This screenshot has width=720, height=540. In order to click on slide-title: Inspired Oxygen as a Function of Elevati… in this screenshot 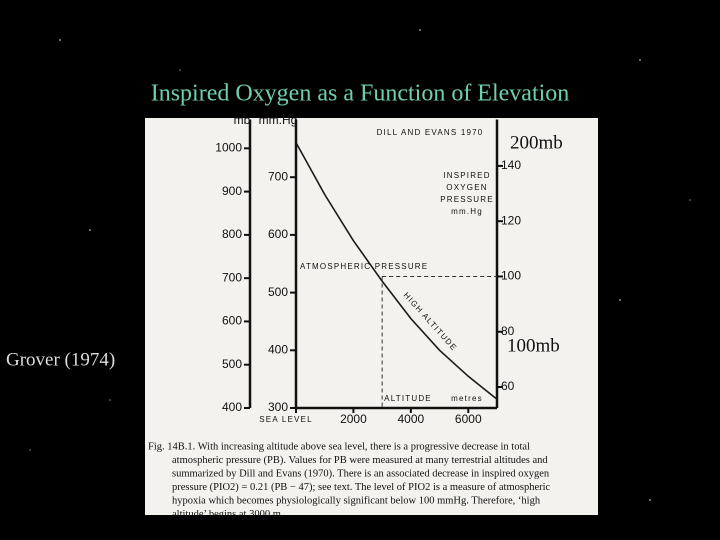, I will do `click(360, 94)`.